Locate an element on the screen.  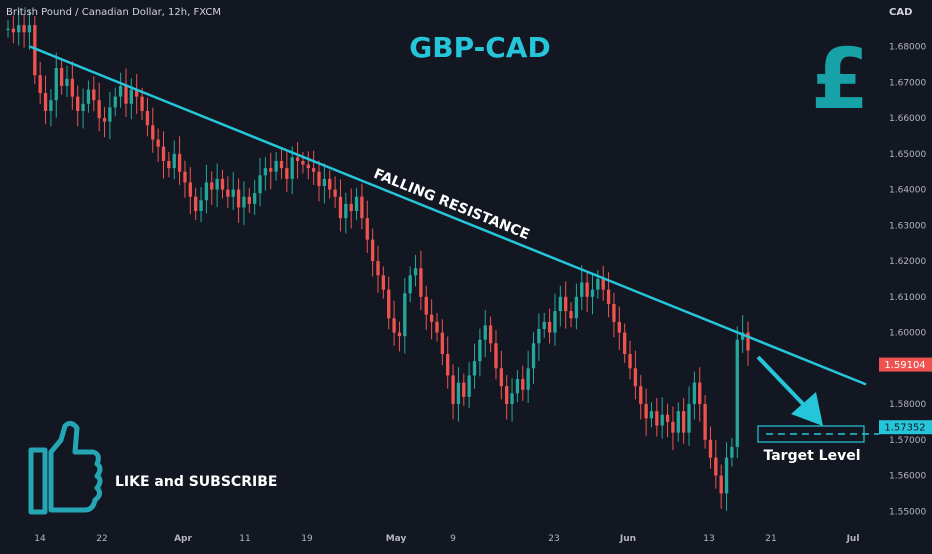
price-tick-label: 1.60000 is located at coordinates (907, 334).